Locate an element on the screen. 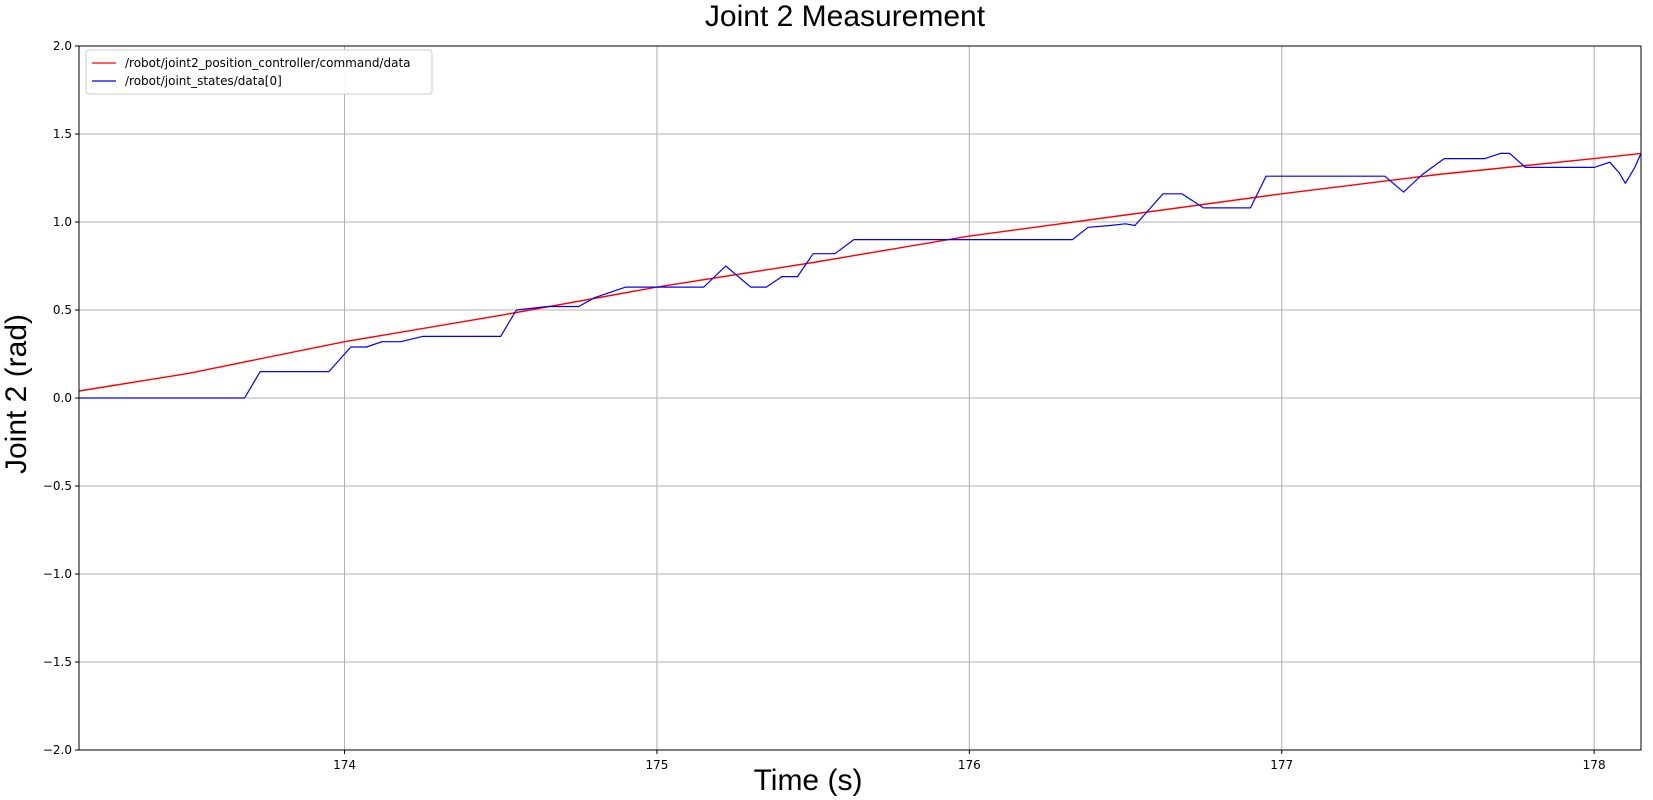 The height and width of the screenshot is (800, 1653). y-tick-label: 0.5 is located at coordinates (62, 310).